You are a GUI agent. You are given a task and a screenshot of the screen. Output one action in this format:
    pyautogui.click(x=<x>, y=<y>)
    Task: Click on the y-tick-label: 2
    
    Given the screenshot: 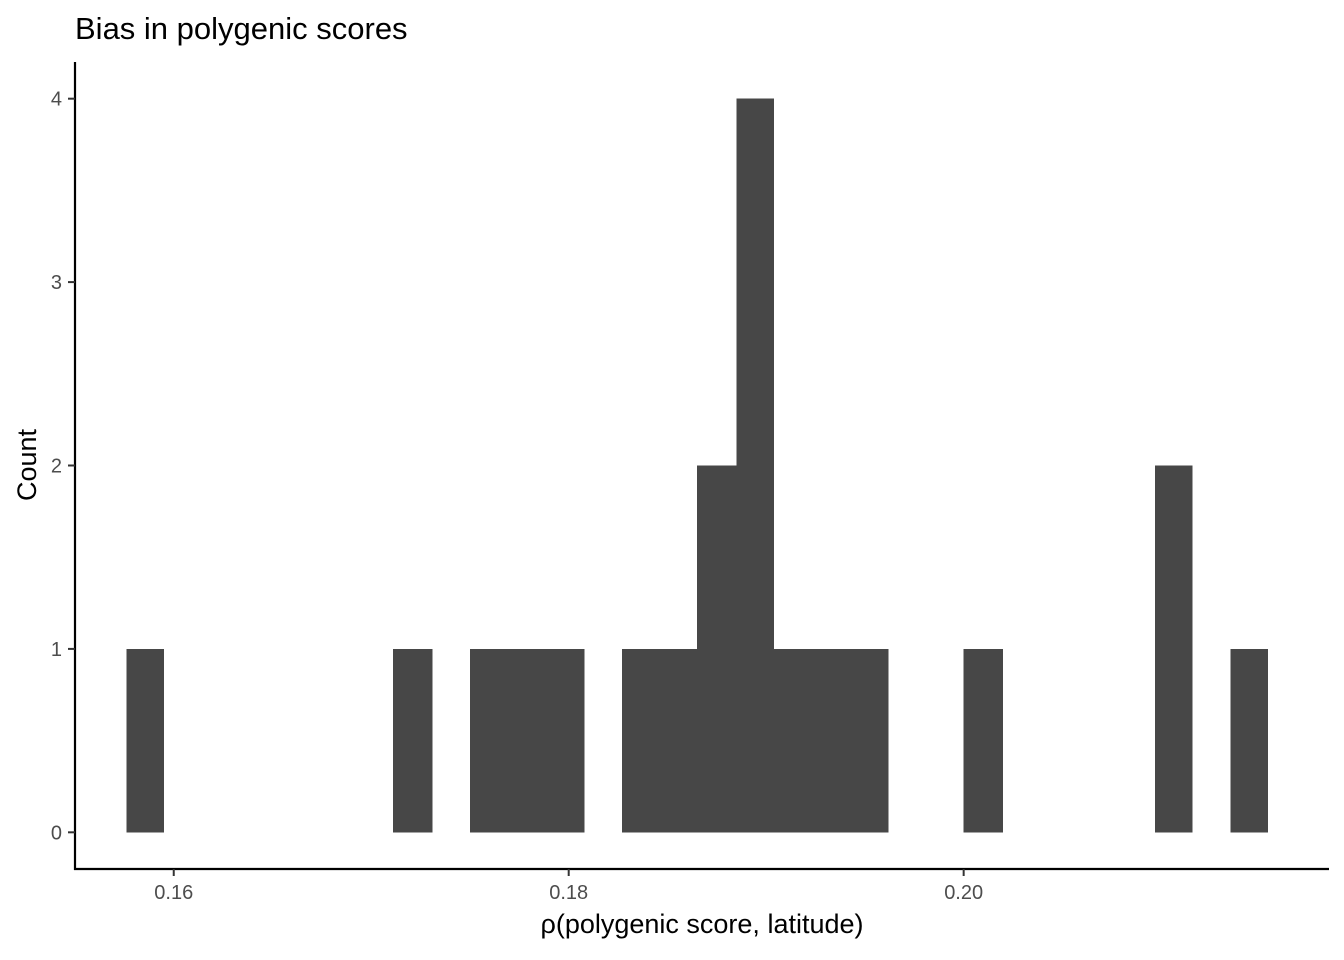 What is the action you would take?
    pyautogui.click(x=56, y=467)
    